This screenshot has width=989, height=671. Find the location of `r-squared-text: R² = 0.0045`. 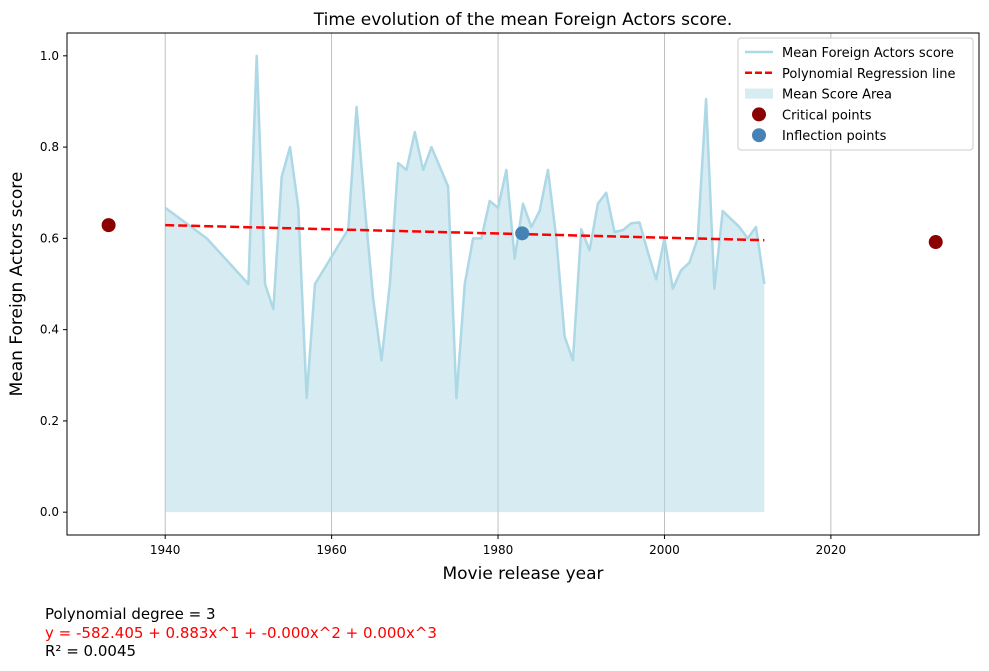

r-squared-text: R² = 0.0045 is located at coordinates (91, 651).